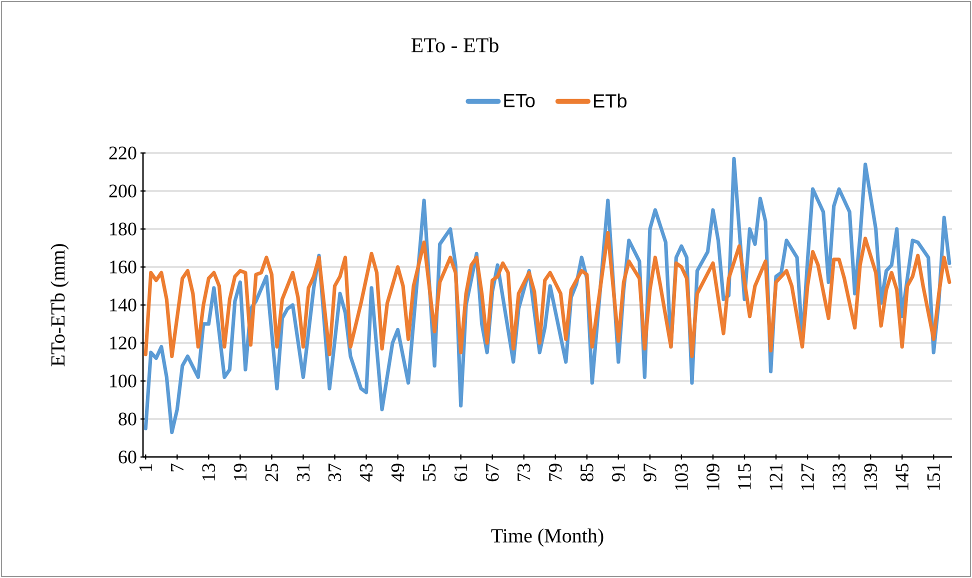  I want to click on x-tick-label: 25, so click(271, 473).